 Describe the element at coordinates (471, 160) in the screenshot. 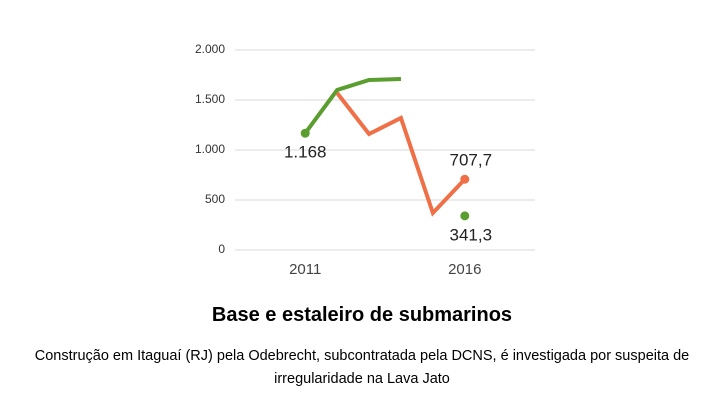

I see `value-label: 707,7` at that location.